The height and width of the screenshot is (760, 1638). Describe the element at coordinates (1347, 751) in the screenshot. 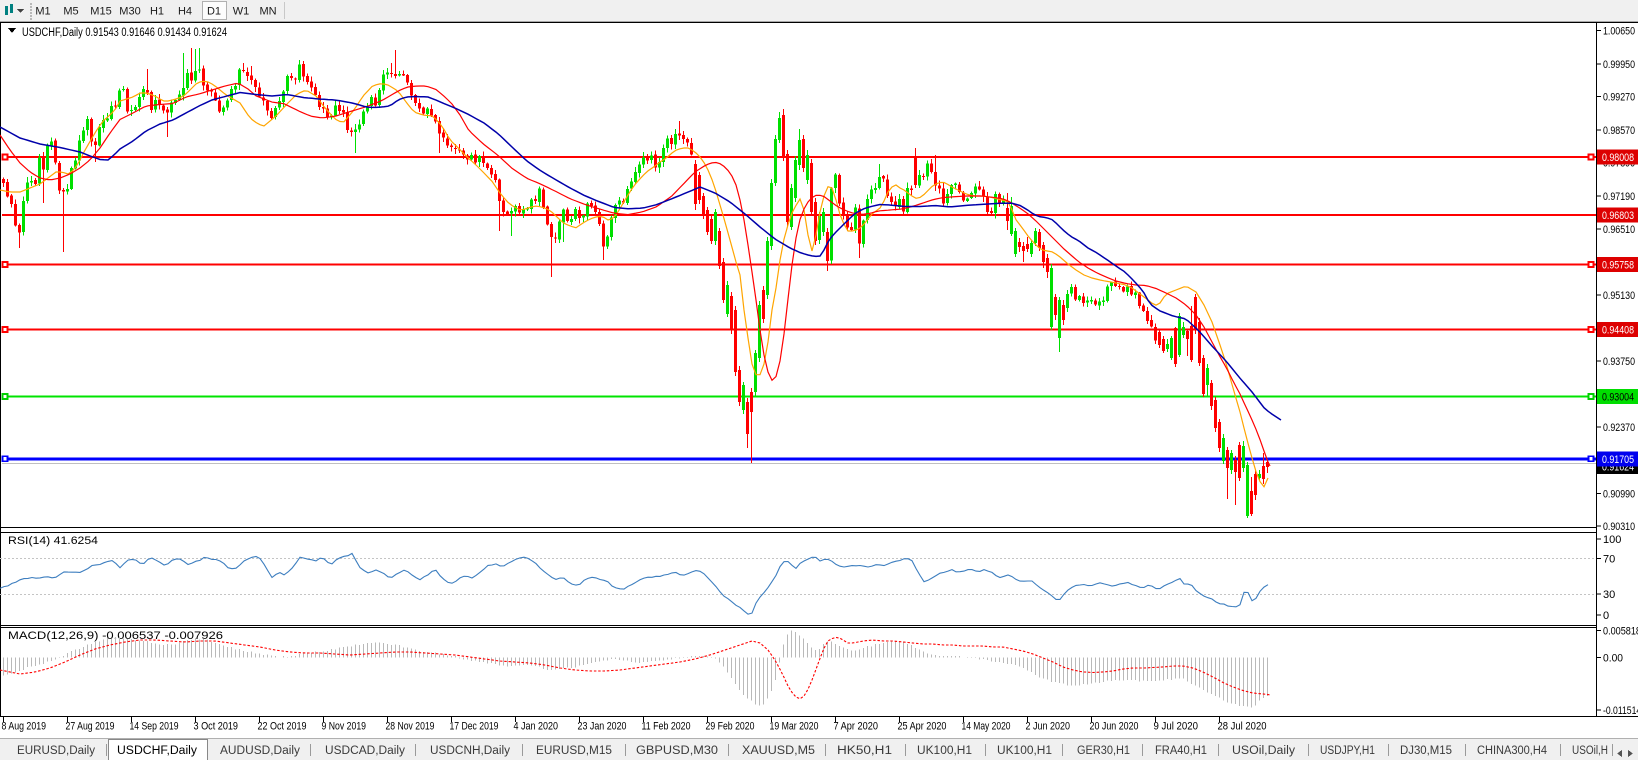

I see `svg-text: USDJPY,H1` at that location.